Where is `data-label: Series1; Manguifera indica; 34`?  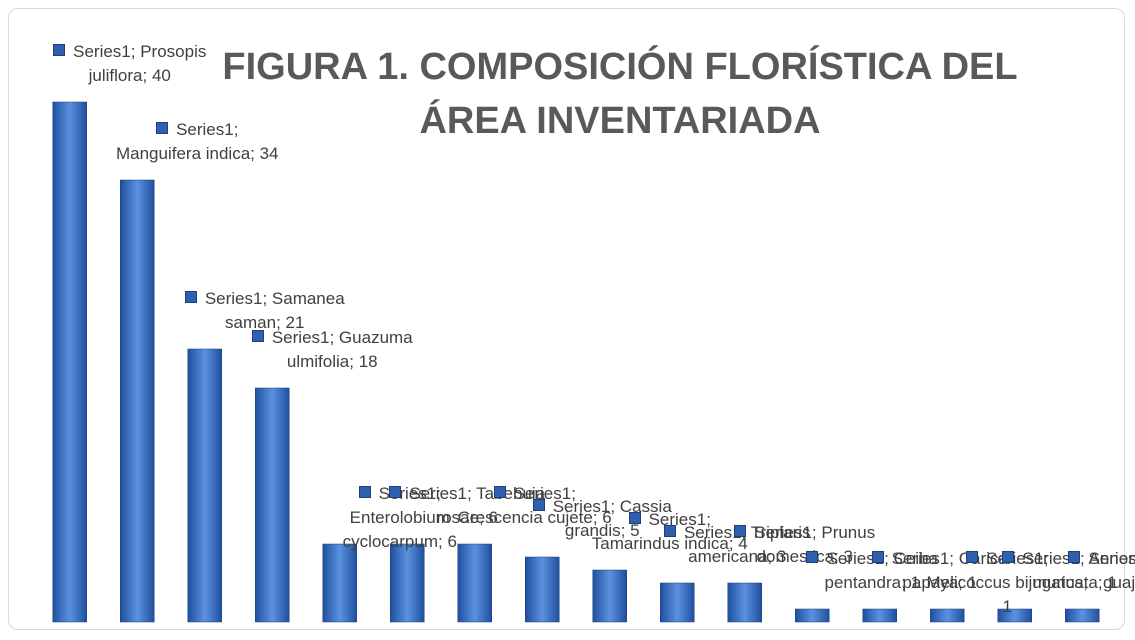
data-label: Series1; Manguifera indica; 34 is located at coordinates (197, 142).